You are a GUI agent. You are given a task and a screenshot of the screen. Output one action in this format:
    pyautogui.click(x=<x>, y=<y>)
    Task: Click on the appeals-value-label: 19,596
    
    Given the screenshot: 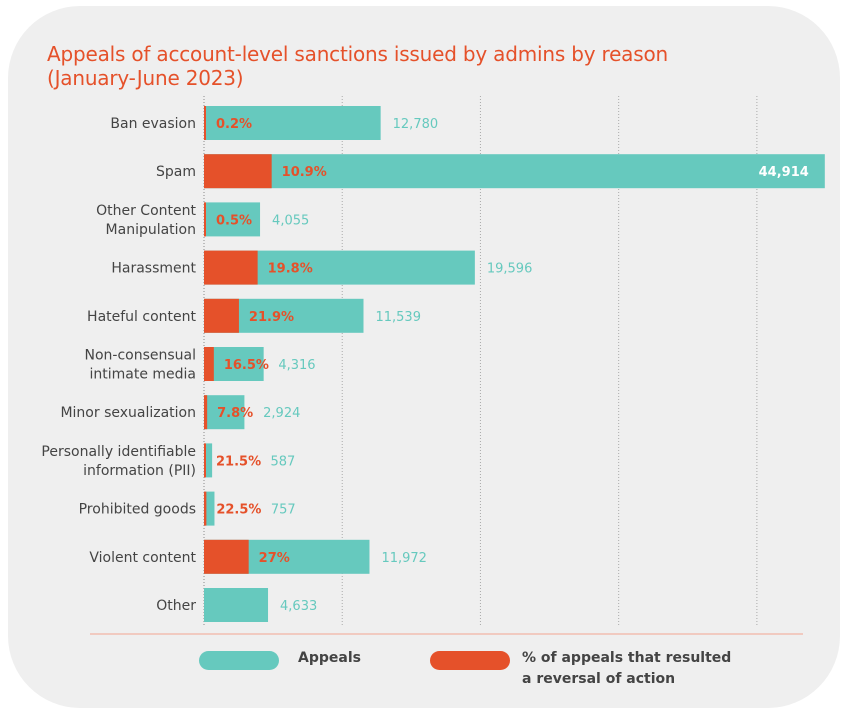 What is the action you would take?
    pyautogui.click(x=509, y=269)
    